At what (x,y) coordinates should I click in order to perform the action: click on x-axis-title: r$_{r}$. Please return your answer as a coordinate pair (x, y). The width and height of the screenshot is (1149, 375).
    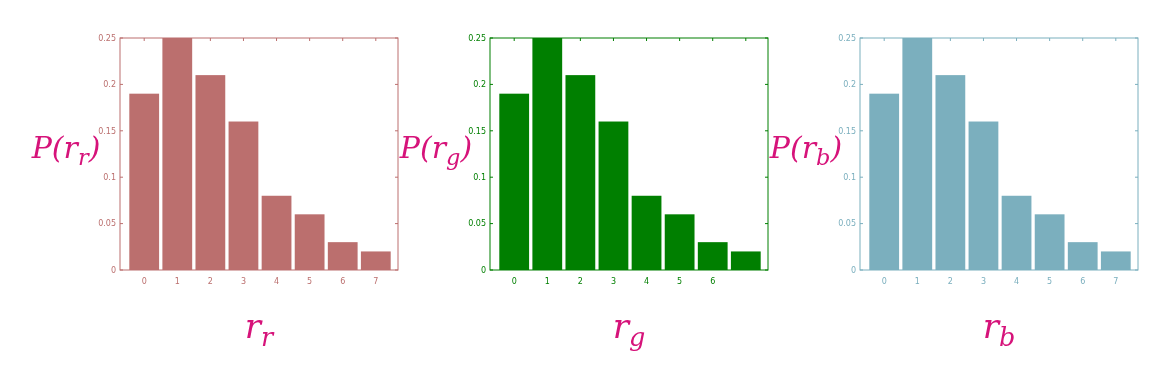
    Looking at the image, I should click on (260, 329).